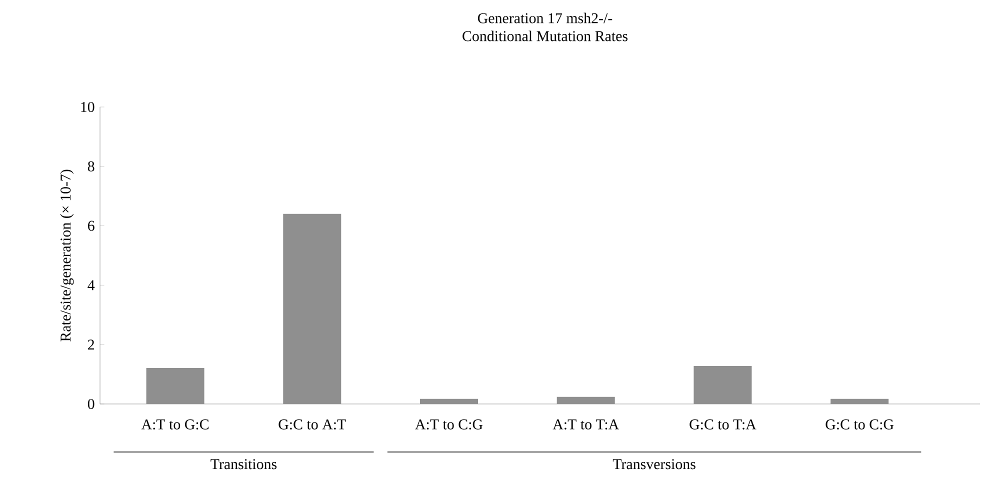 This screenshot has height=497, width=992. Describe the element at coordinates (91, 345) in the screenshot. I see `y-tick-label: 2` at that location.